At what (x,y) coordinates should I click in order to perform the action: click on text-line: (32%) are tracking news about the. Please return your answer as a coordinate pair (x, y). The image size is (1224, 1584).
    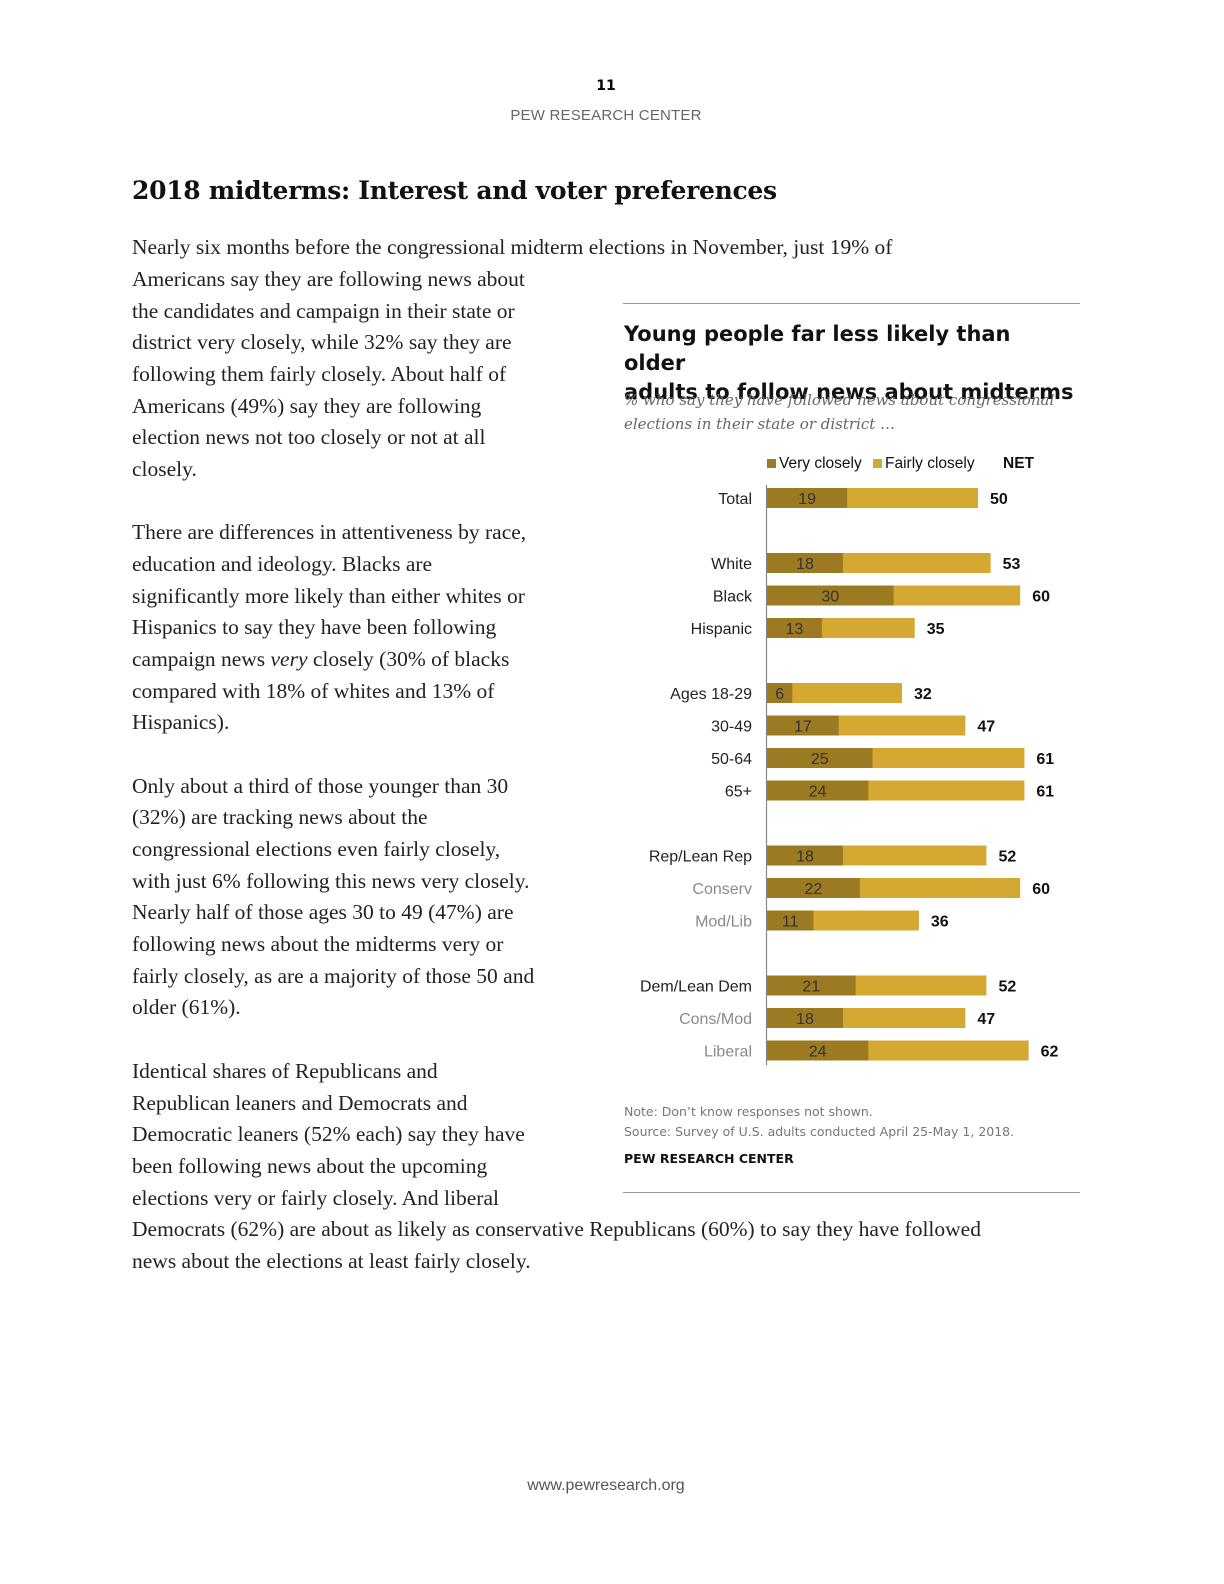
    Looking at the image, I should click on (280, 817).